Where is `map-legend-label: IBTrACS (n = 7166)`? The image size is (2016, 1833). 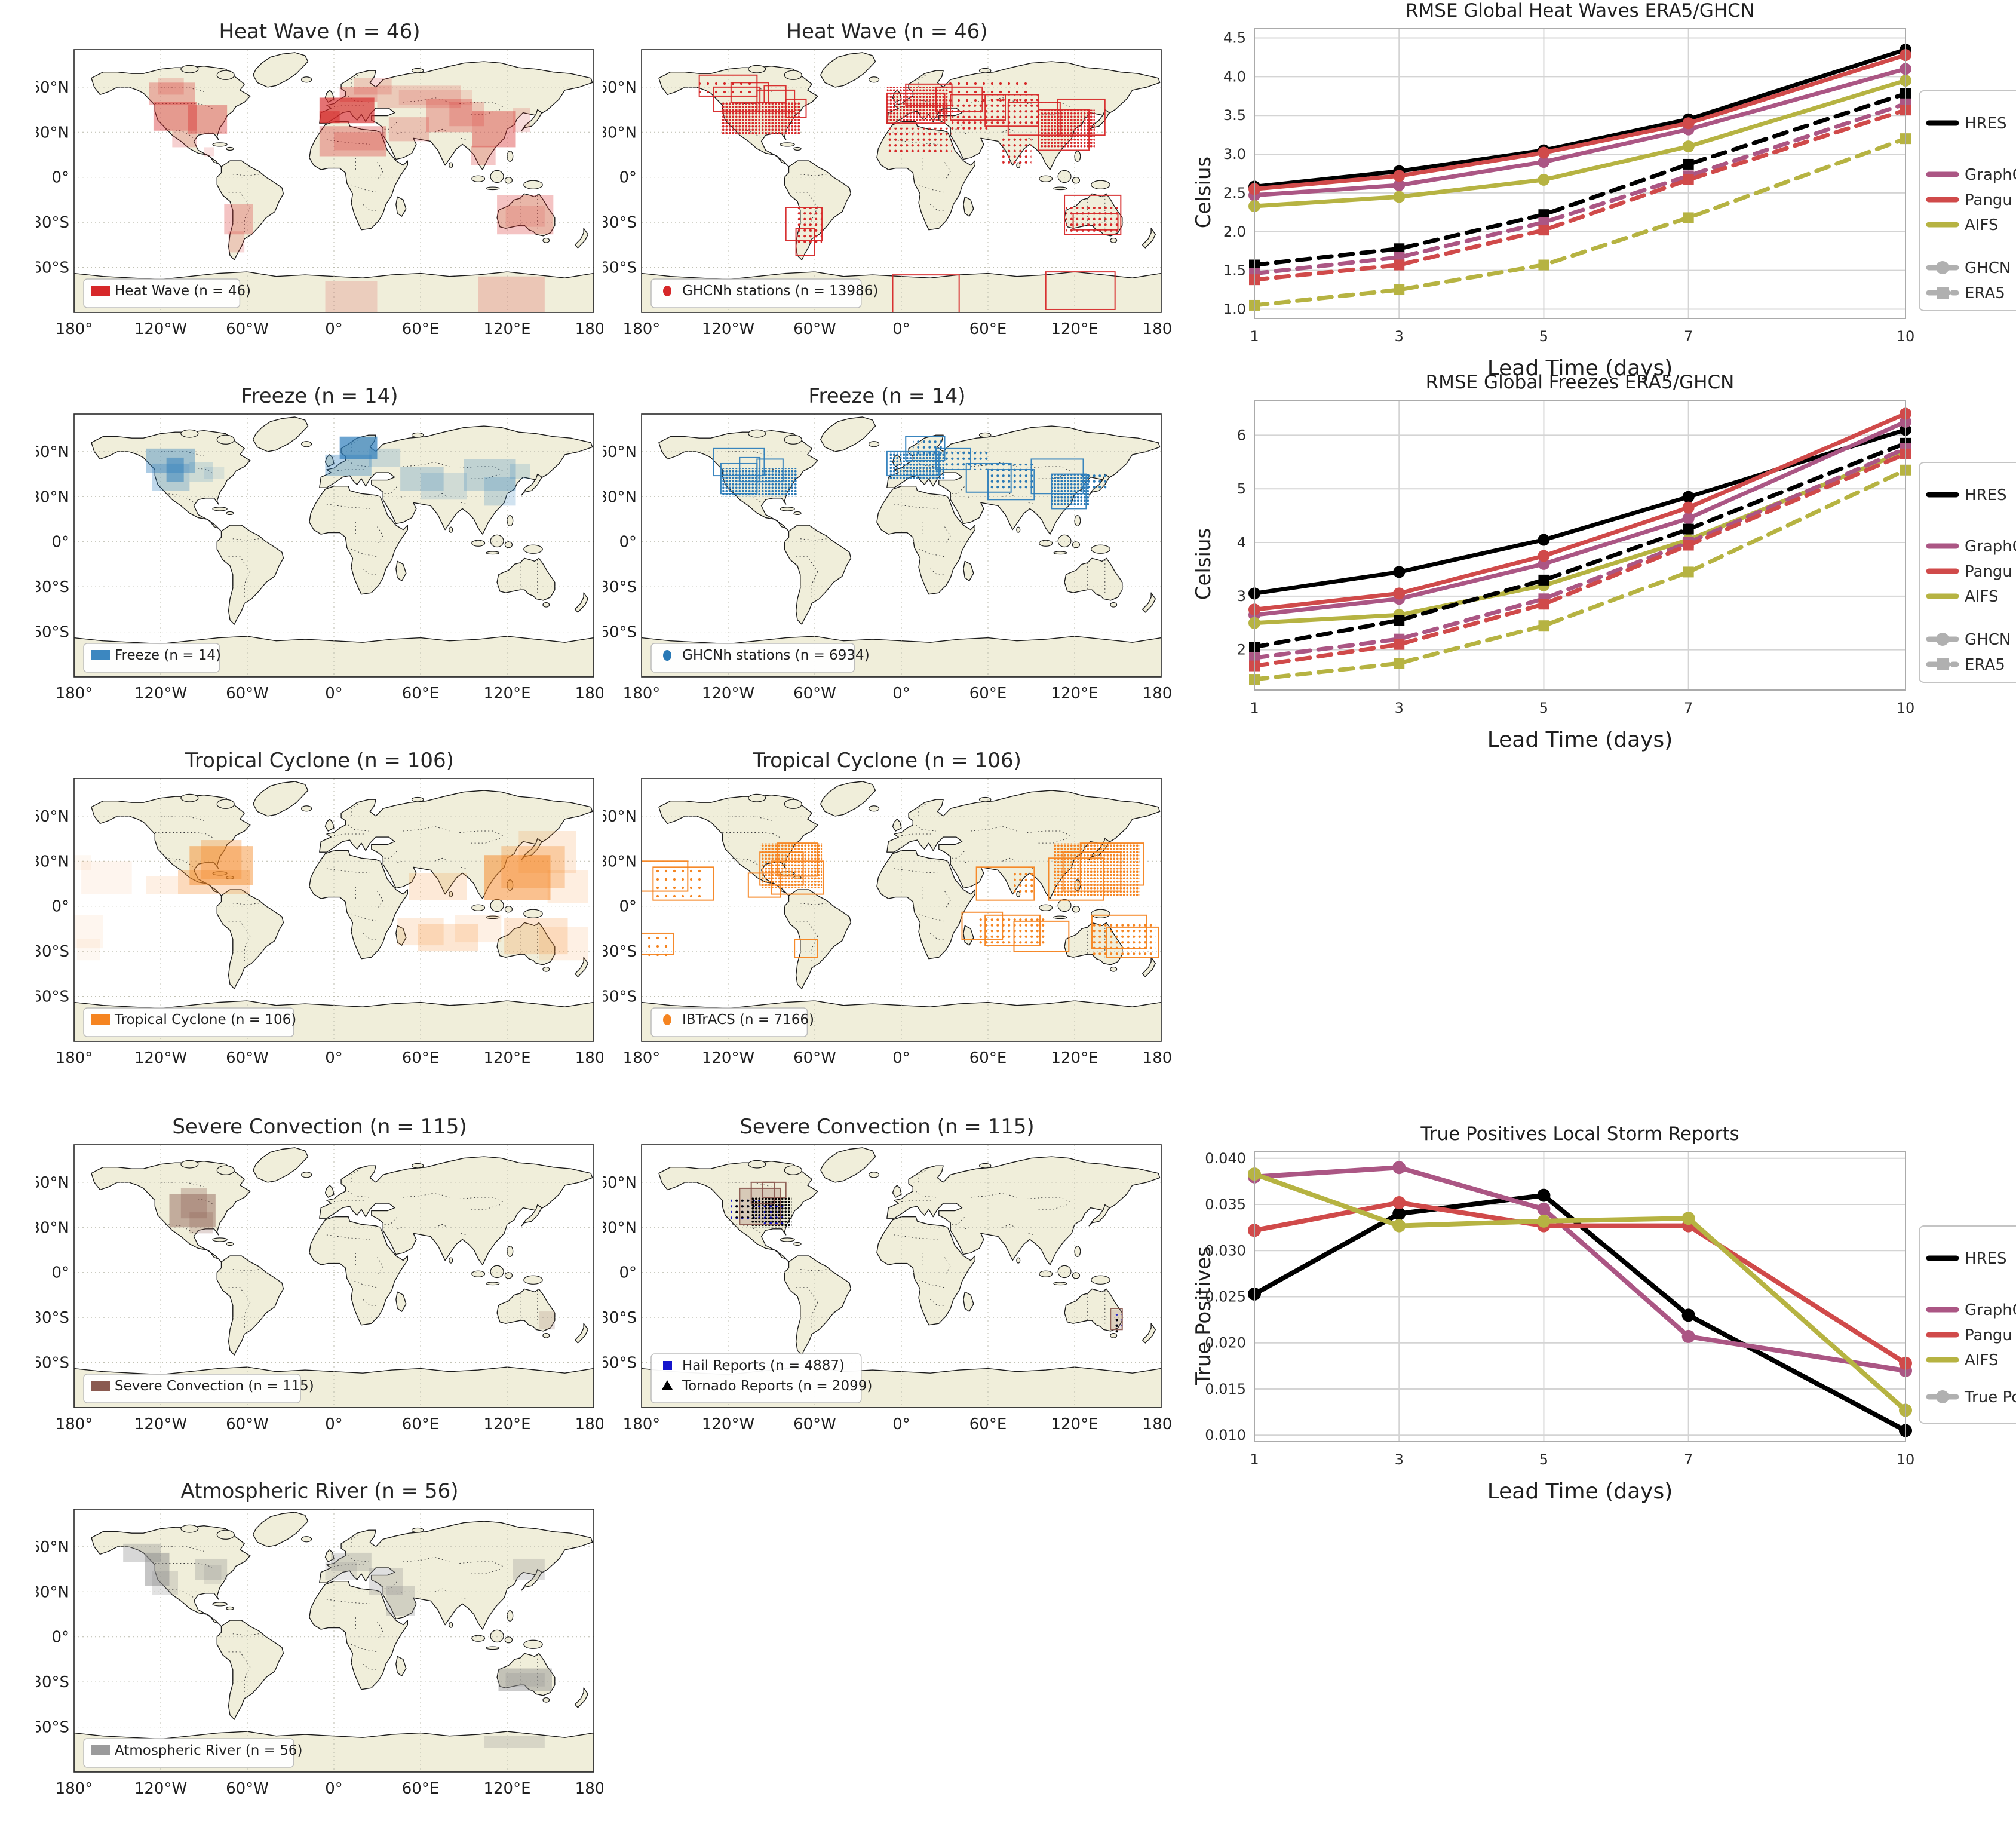
map-legend-label: IBTrACS (n = 7166) is located at coordinates (748, 1020).